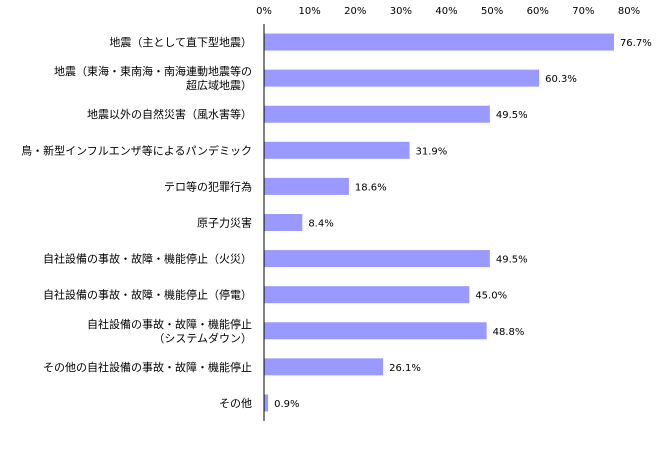 The height and width of the screenshot is (455, 658). Describe the element at coordinates (583, 11) in the screenshot. I see `x-tick-label: 70%` at that location.